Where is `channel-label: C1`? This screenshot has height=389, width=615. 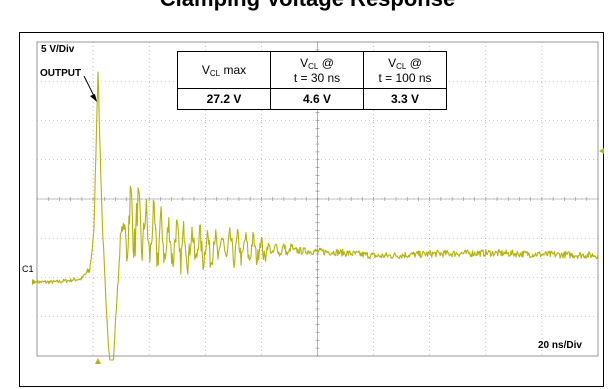
channel-label: C1 is located at coordinates (28, 269).